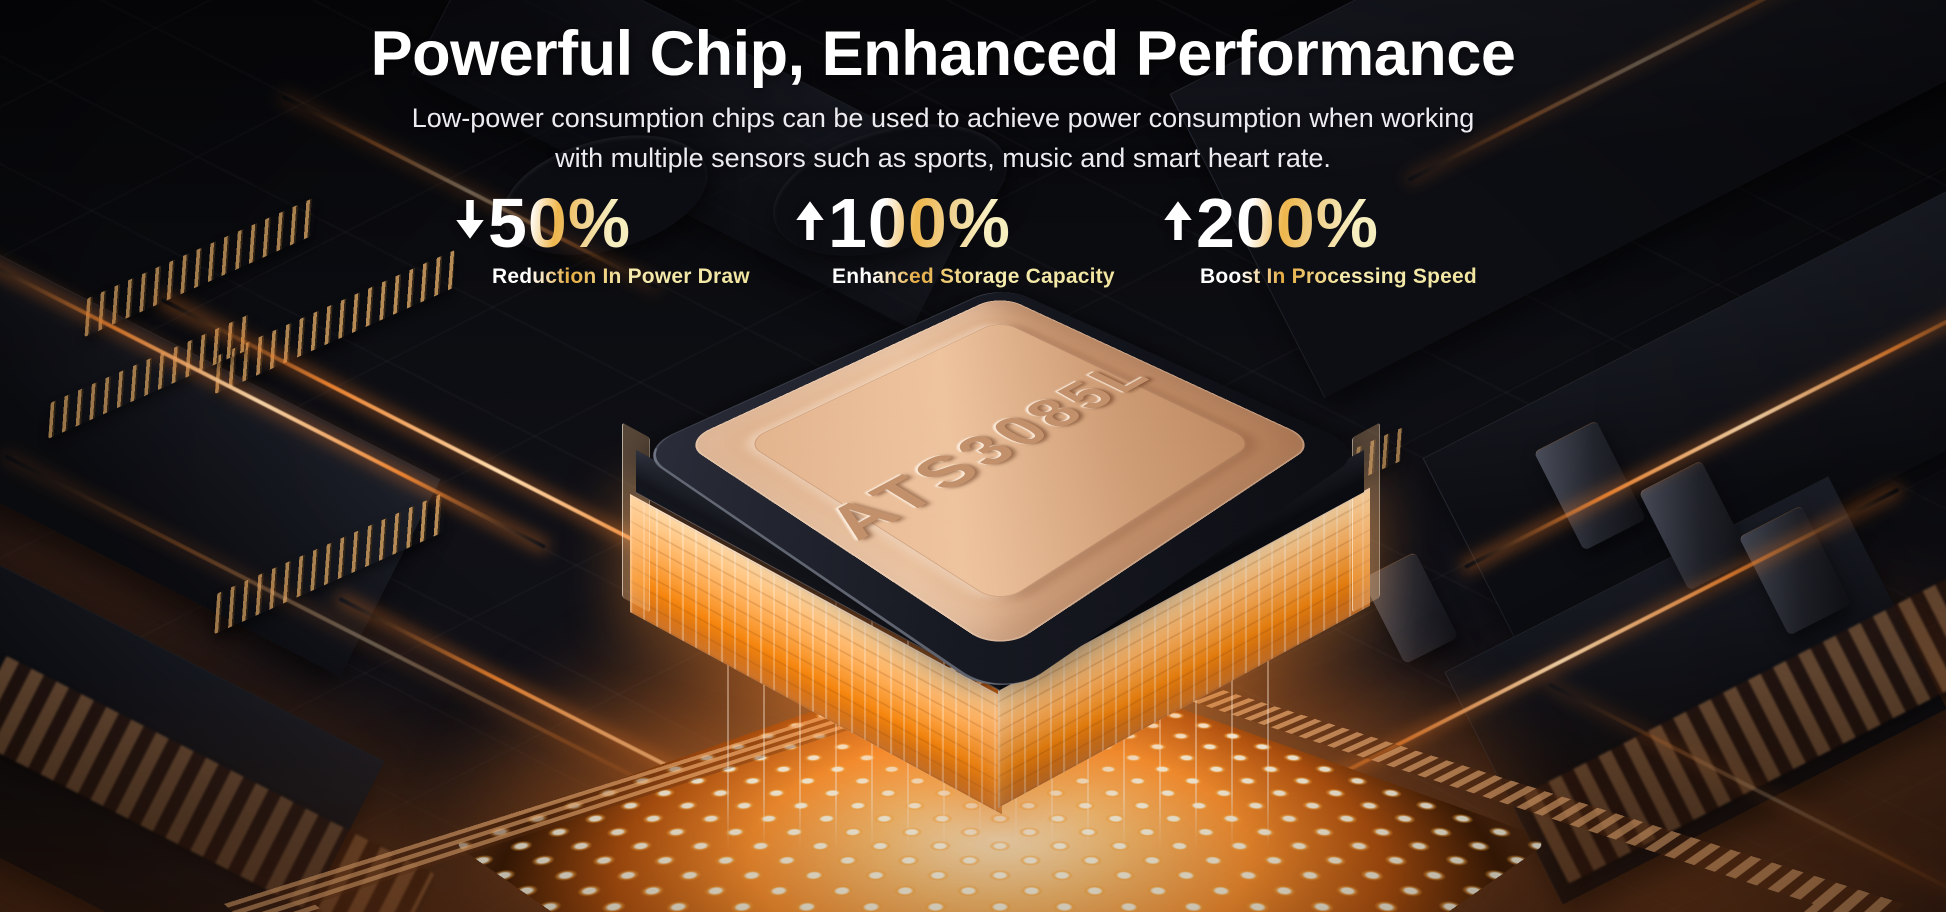 Image resolution: width=1946 pixels, height=912 pixels. What do you see at coordinates (470, 219) in the screenshot?
I see `down-arrow-icon` at bounding box center [470, 219].